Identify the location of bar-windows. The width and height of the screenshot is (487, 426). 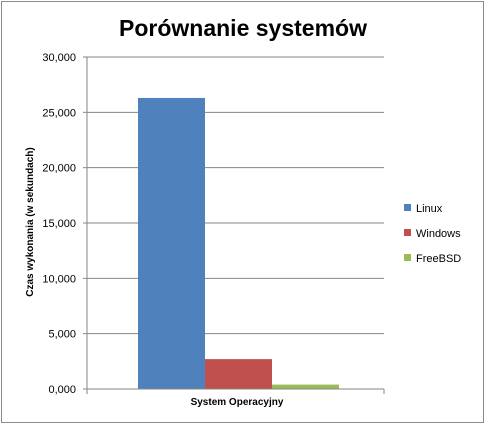
(238, 374).